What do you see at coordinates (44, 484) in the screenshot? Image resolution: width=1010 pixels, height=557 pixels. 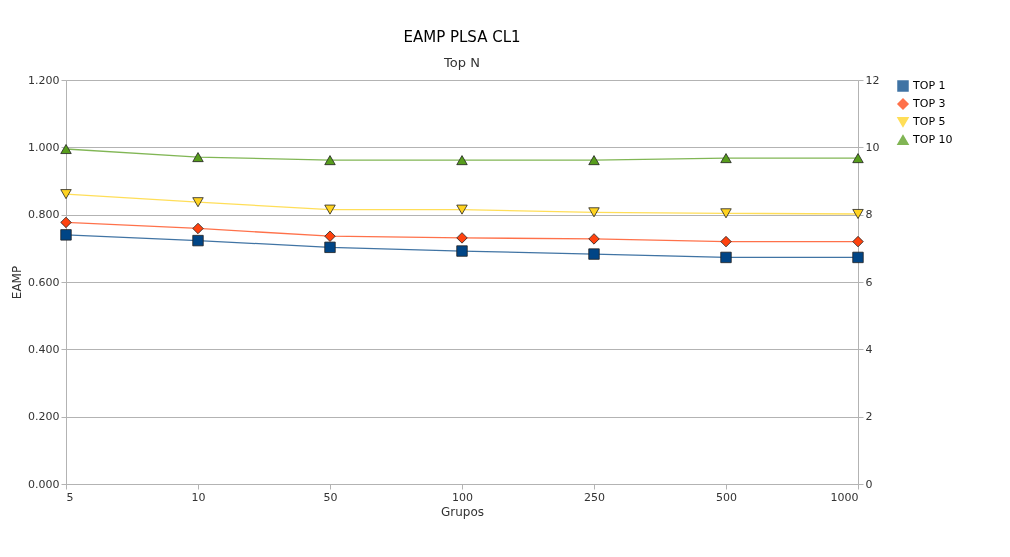 I see `y-tick-label: 0.000` at bounding box center [44, 484].